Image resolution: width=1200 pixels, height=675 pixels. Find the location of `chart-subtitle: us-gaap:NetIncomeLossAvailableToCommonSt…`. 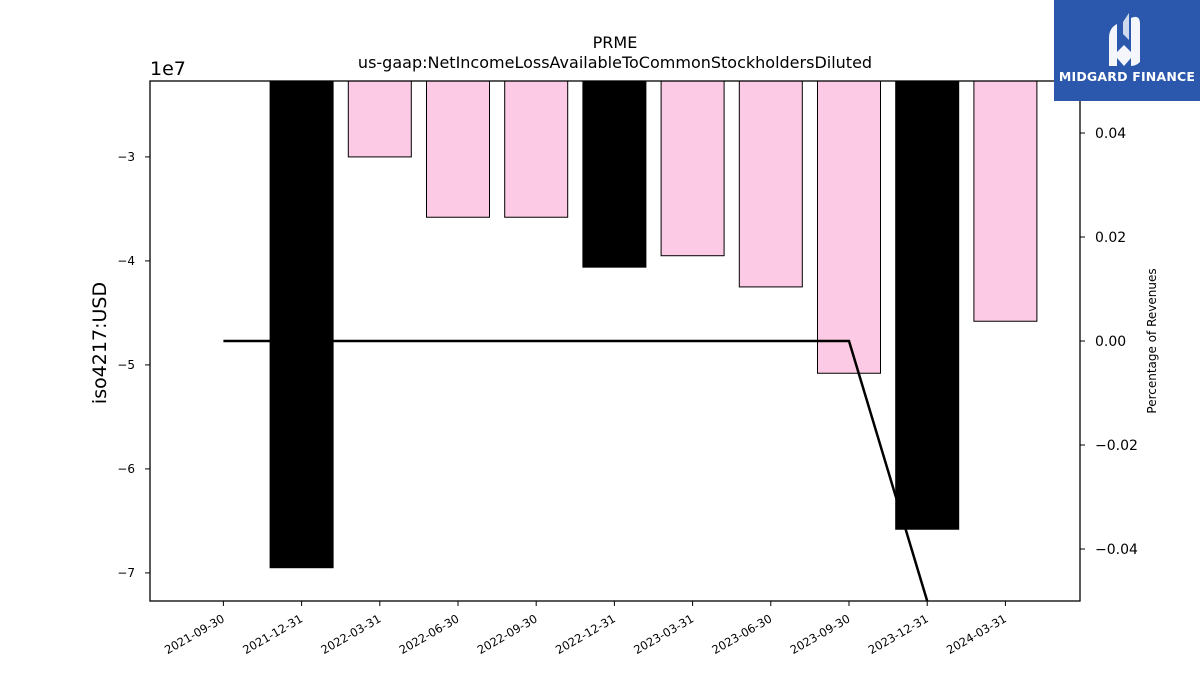

chart-subtitle: us-gaap:NetIncomeLossAvailableToCommonSt… is located at coordinates (615, 62).